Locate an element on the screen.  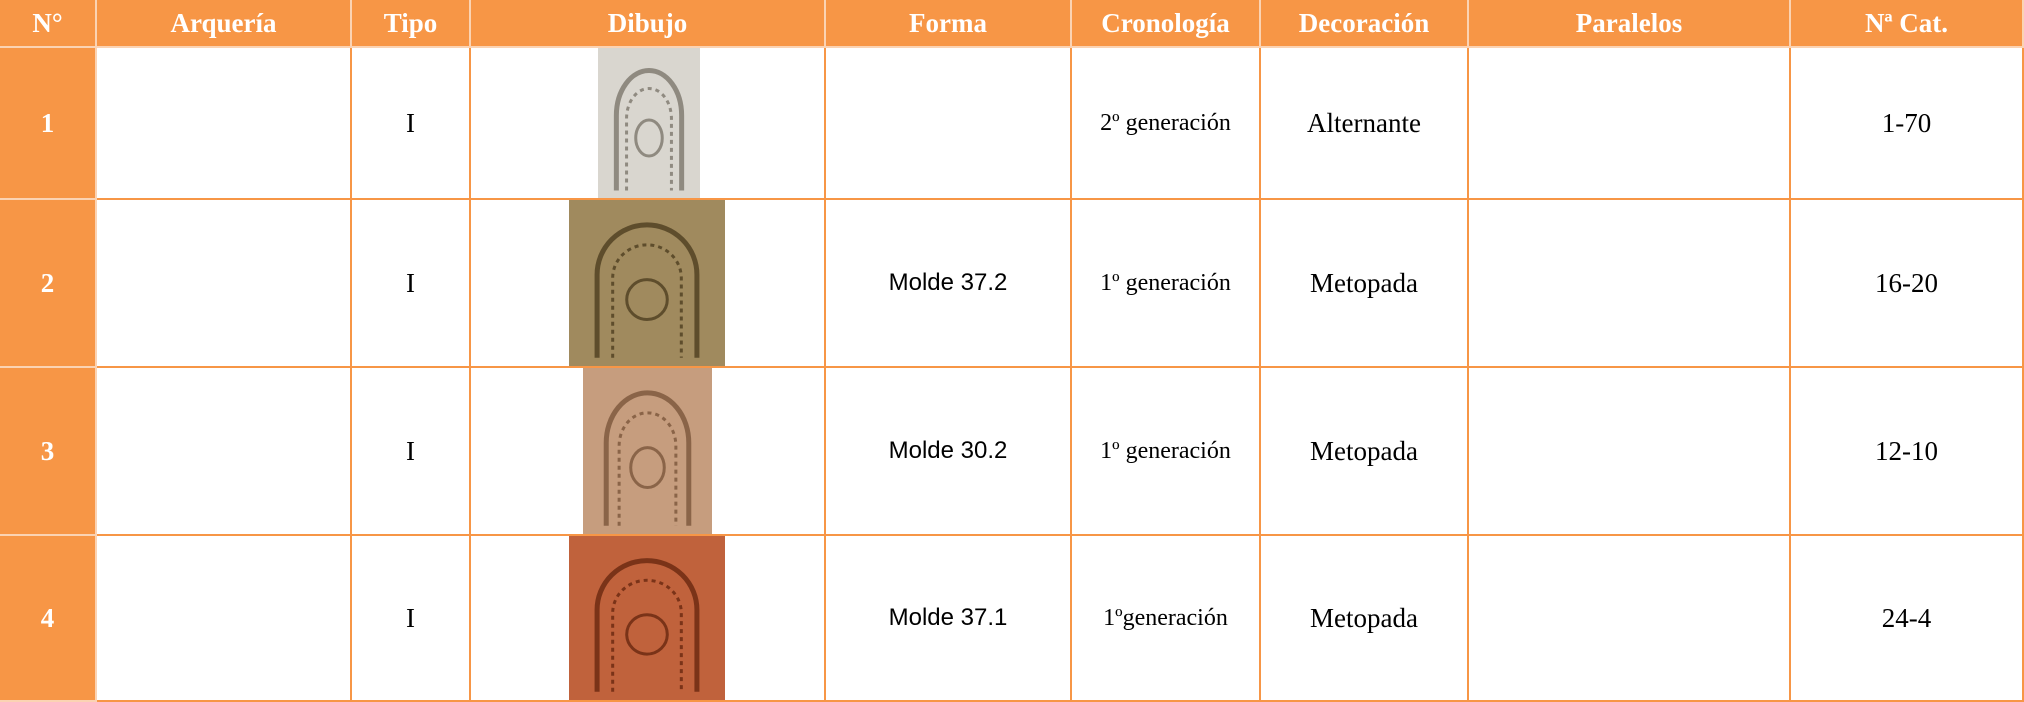
table-cell: Molde 30.2 is located at coordinates (949, 452).